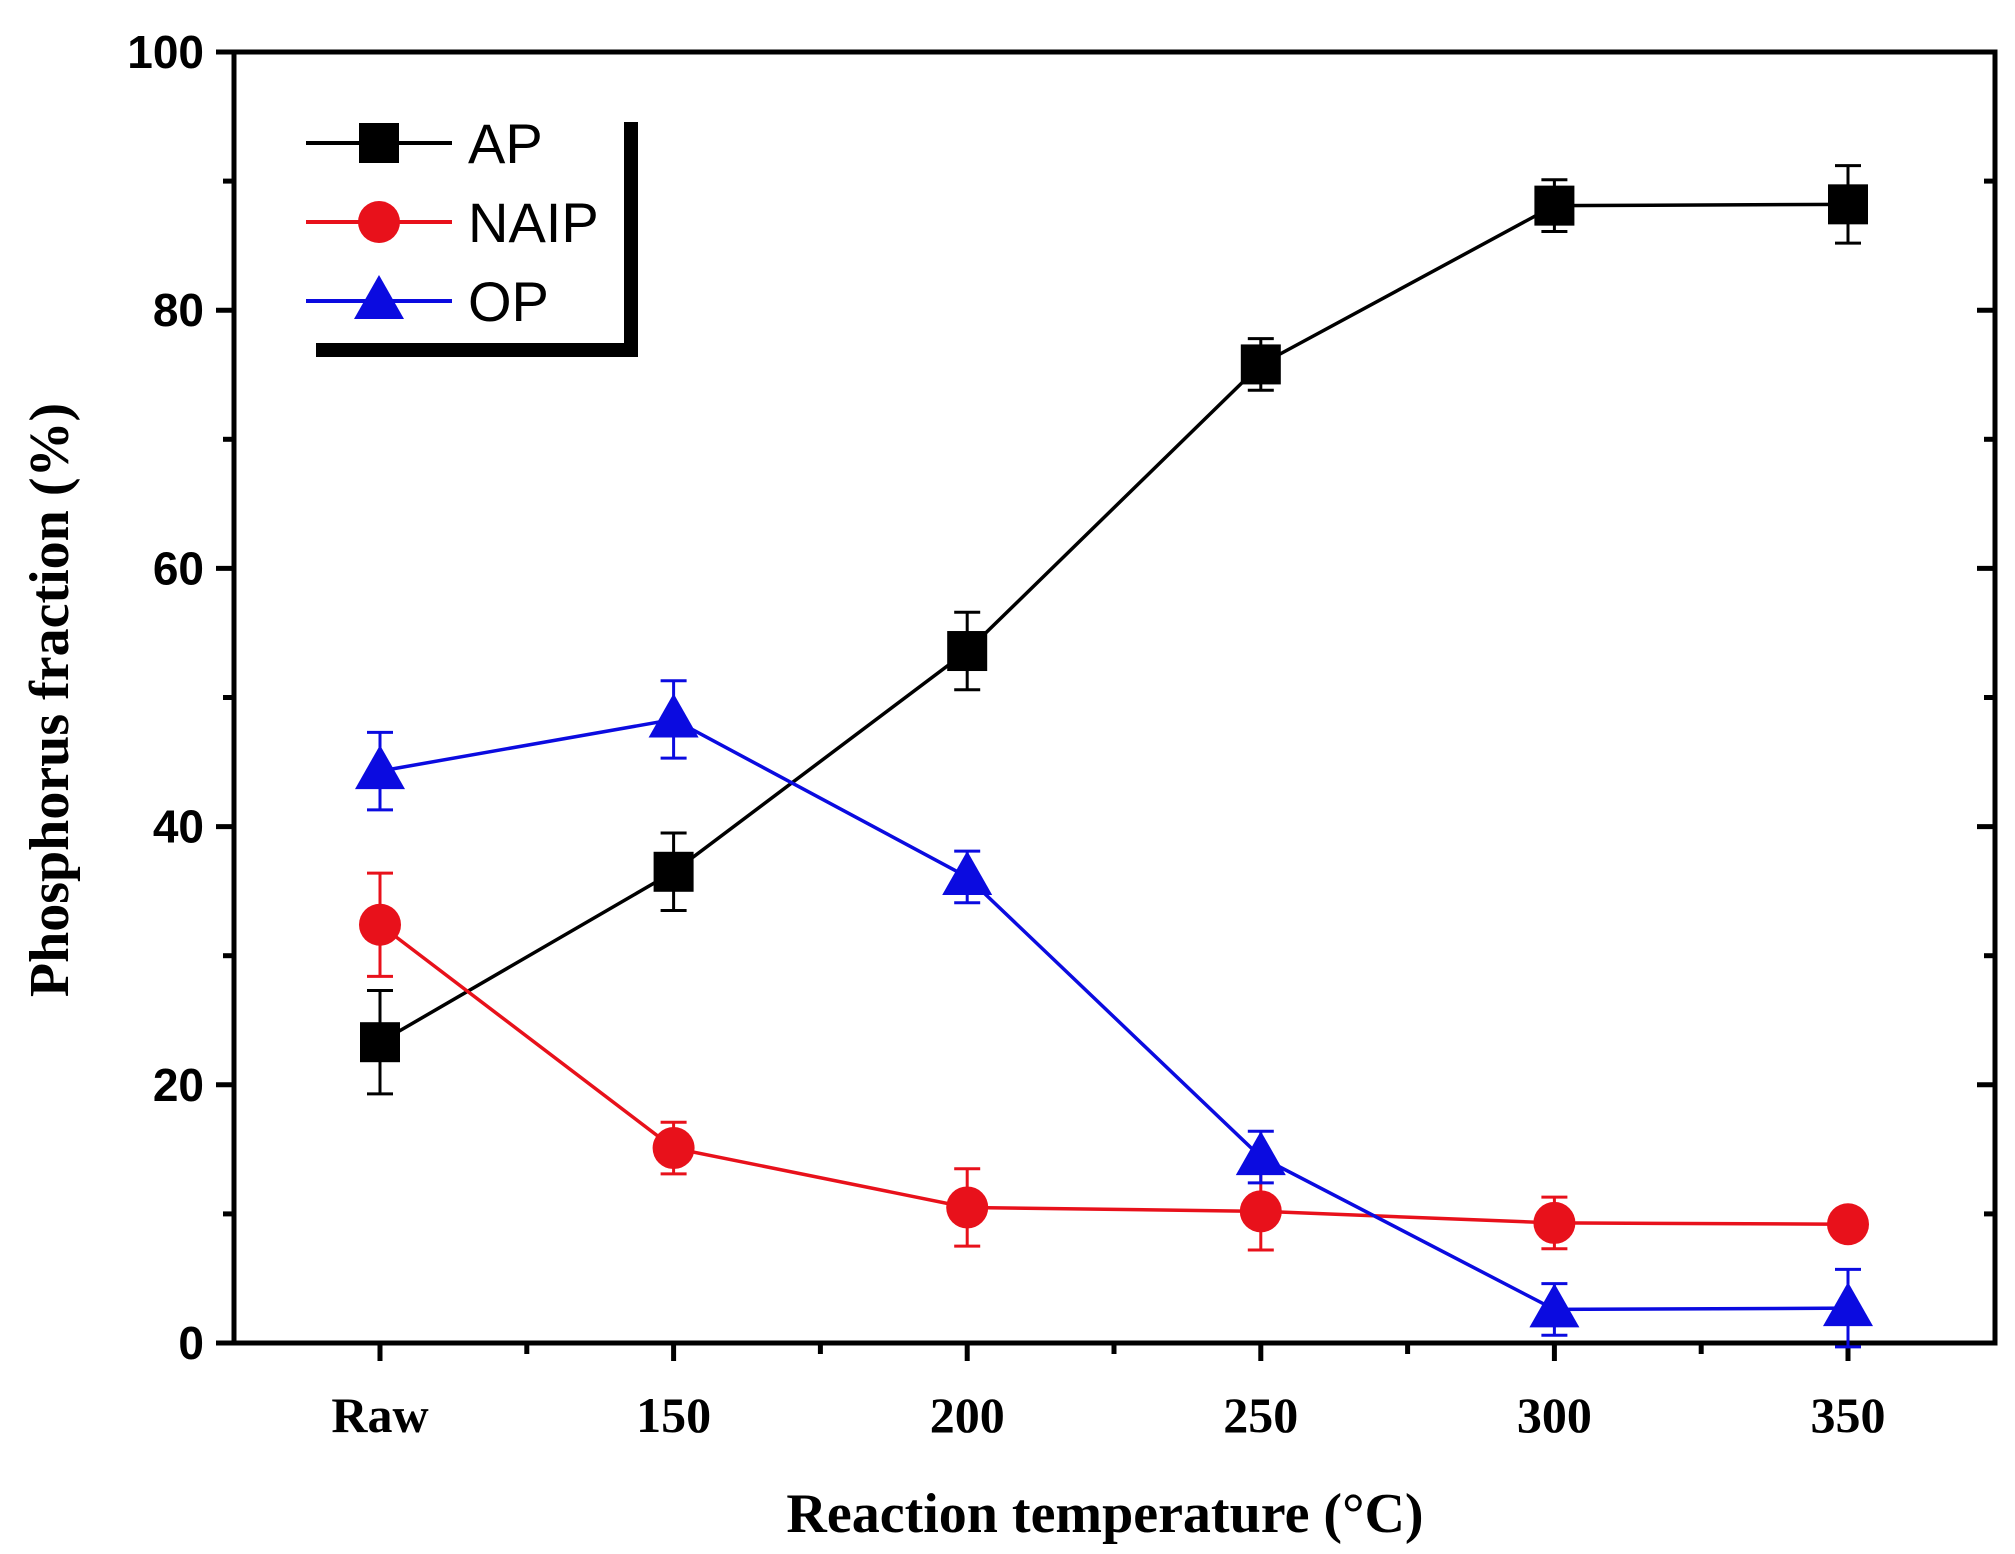 The width and height of the screenshot is (2015, 1554). What do you see at coordinates (178, 568) in the screenshot?
I see `y-tick-label: 60` at bounding box center [178, 568].